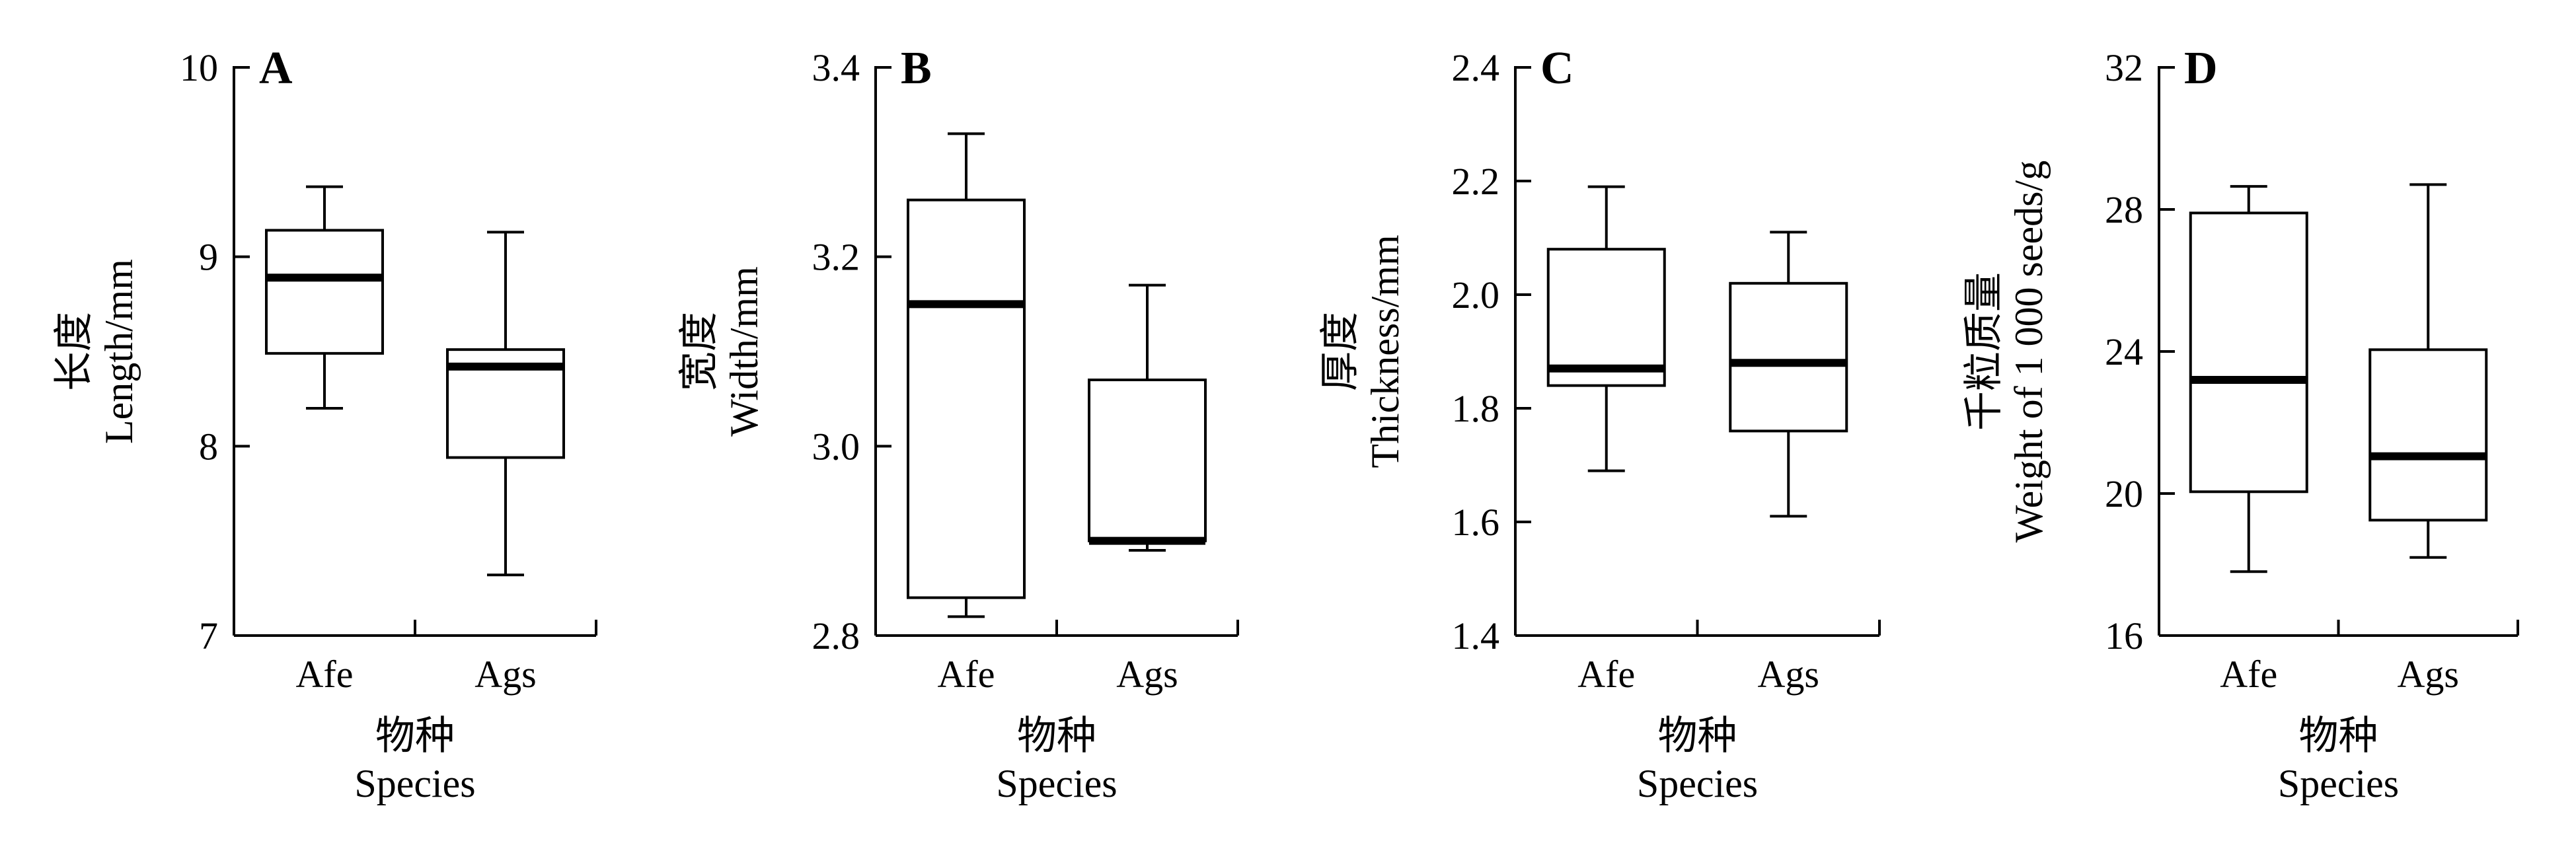 The height and width of the screenshot is (843, 2576). Describe the element at coordinates (836, 258) in the screenshot. I see `y-tick-label: 3.2` at that location.